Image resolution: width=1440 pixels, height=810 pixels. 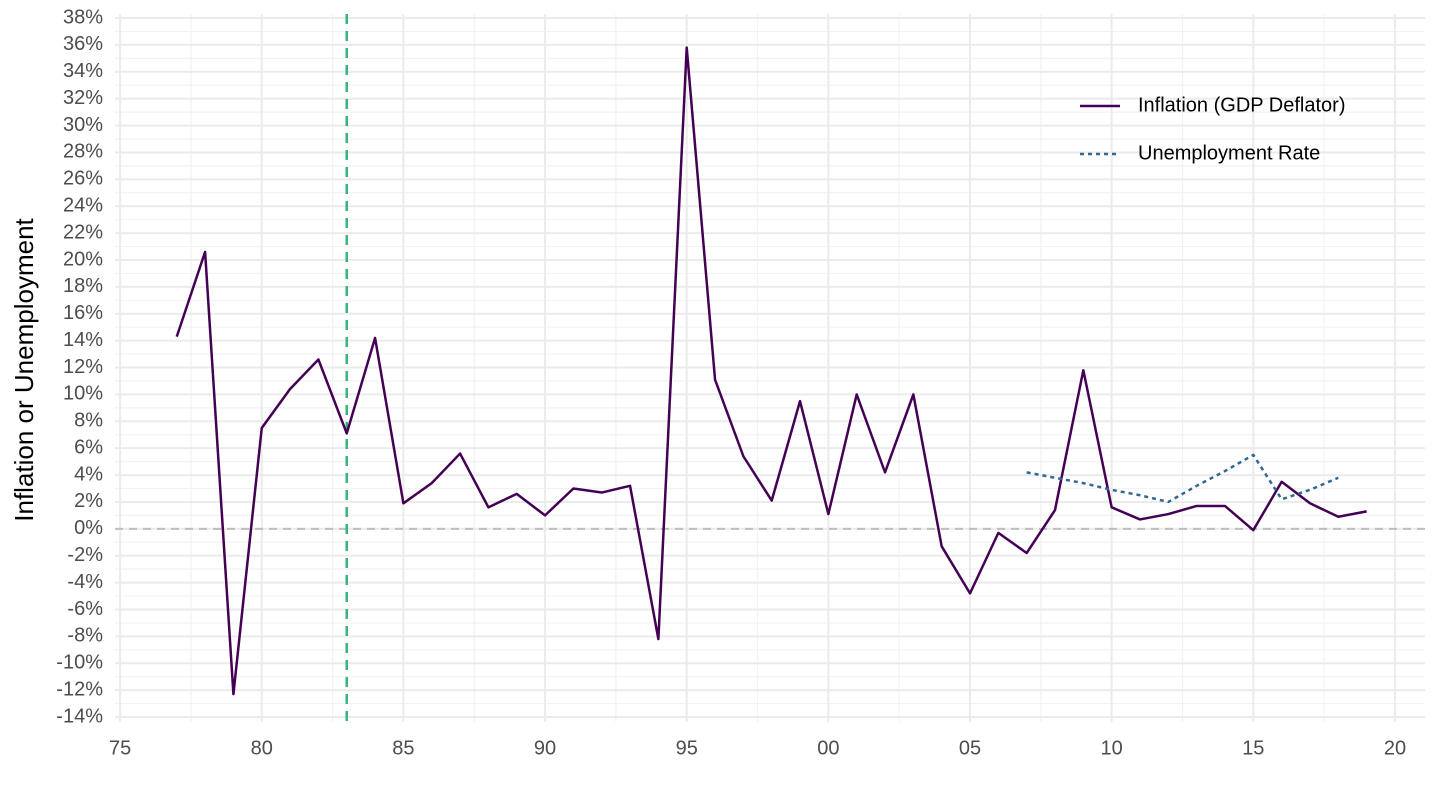 I want to click on y-tick-label: -14%, so click(x=79, y=716).